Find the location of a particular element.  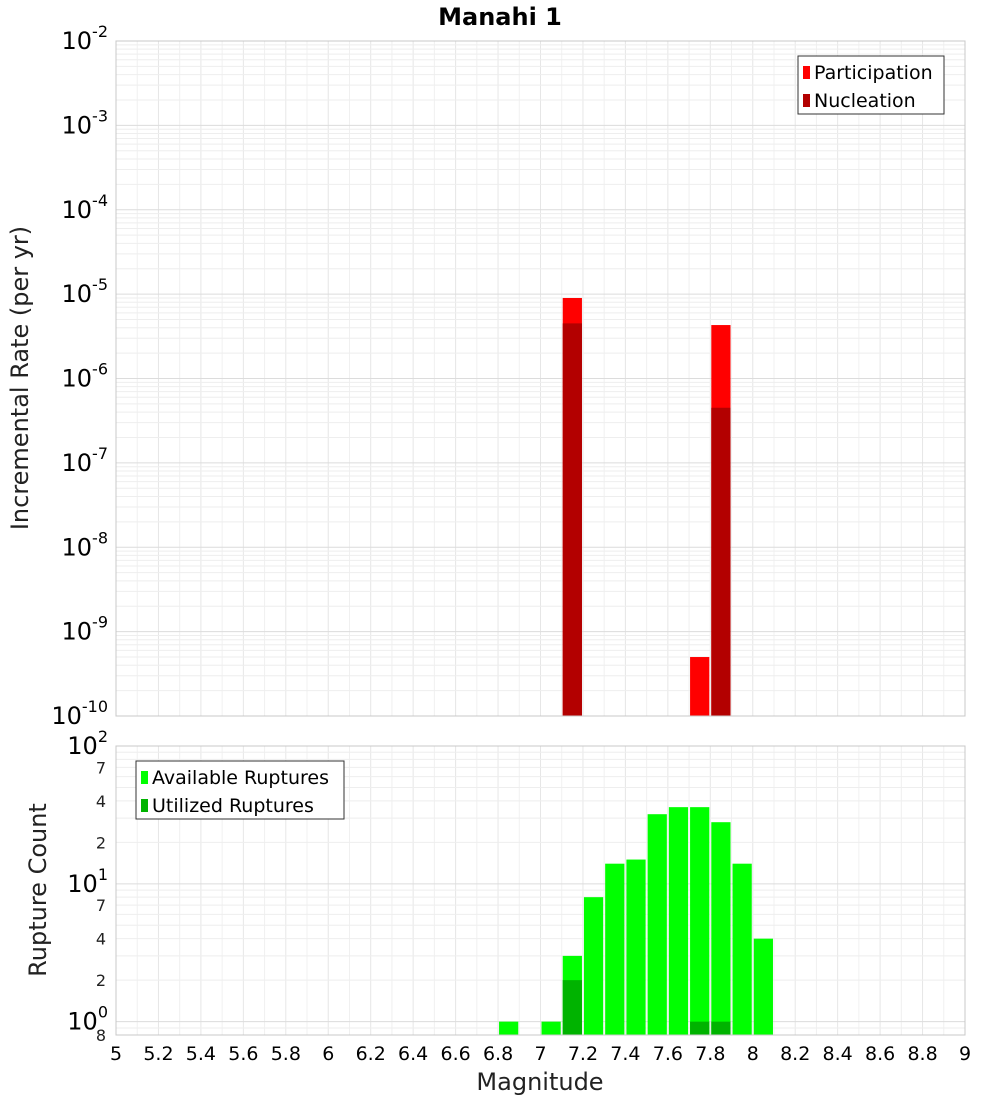

x-tick-label: 6 is located at coordinates (328, 1054).